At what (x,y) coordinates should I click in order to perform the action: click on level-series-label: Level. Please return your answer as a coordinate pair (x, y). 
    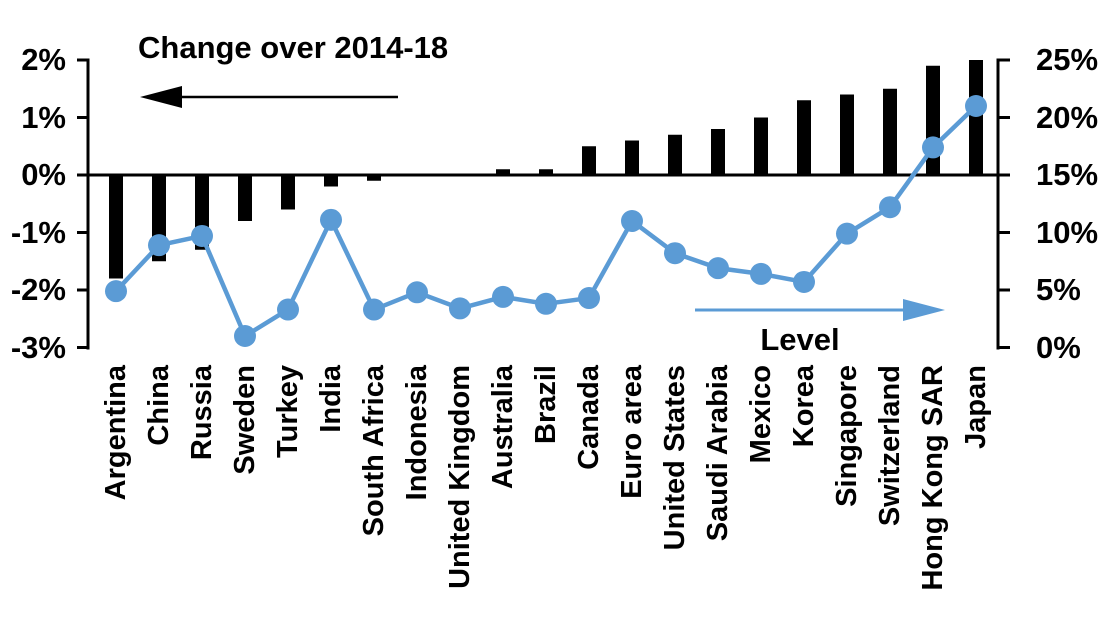
    Looking at the image, I should click on (800, 339).